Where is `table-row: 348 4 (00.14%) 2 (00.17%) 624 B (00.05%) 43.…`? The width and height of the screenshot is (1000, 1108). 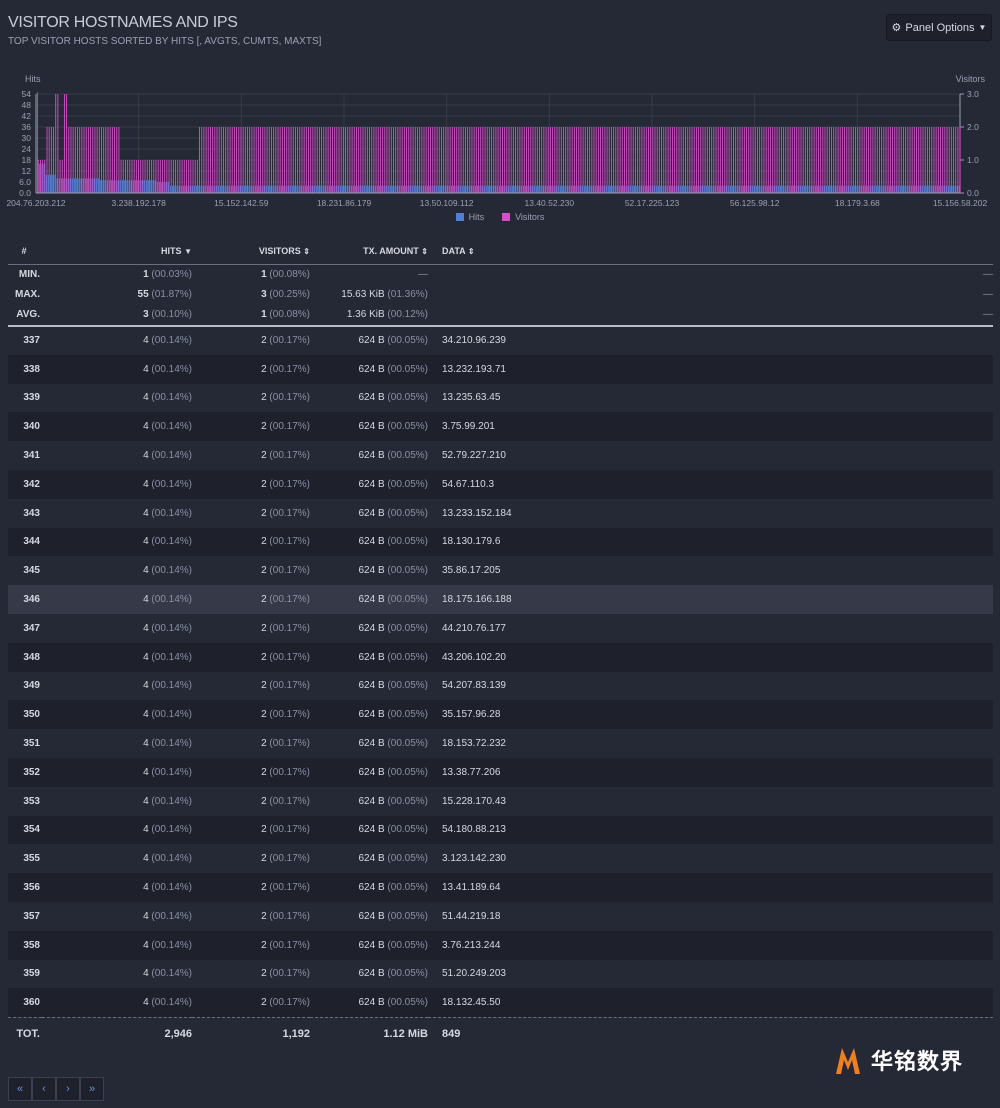 table-row: 348 4 (00.14%) 2 (00.17%) 624 B (00.05%) 43.… is located at coordinates (500, 657).